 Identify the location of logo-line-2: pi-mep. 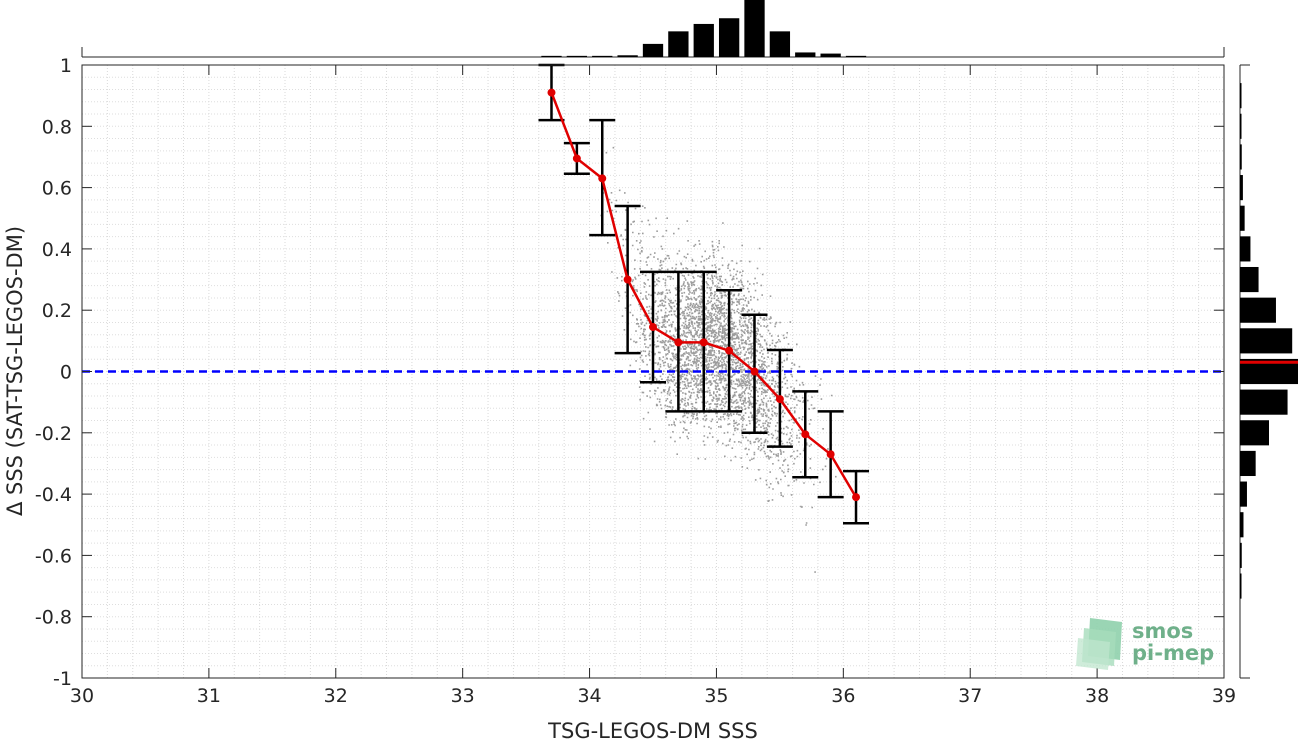
(1173, 653).